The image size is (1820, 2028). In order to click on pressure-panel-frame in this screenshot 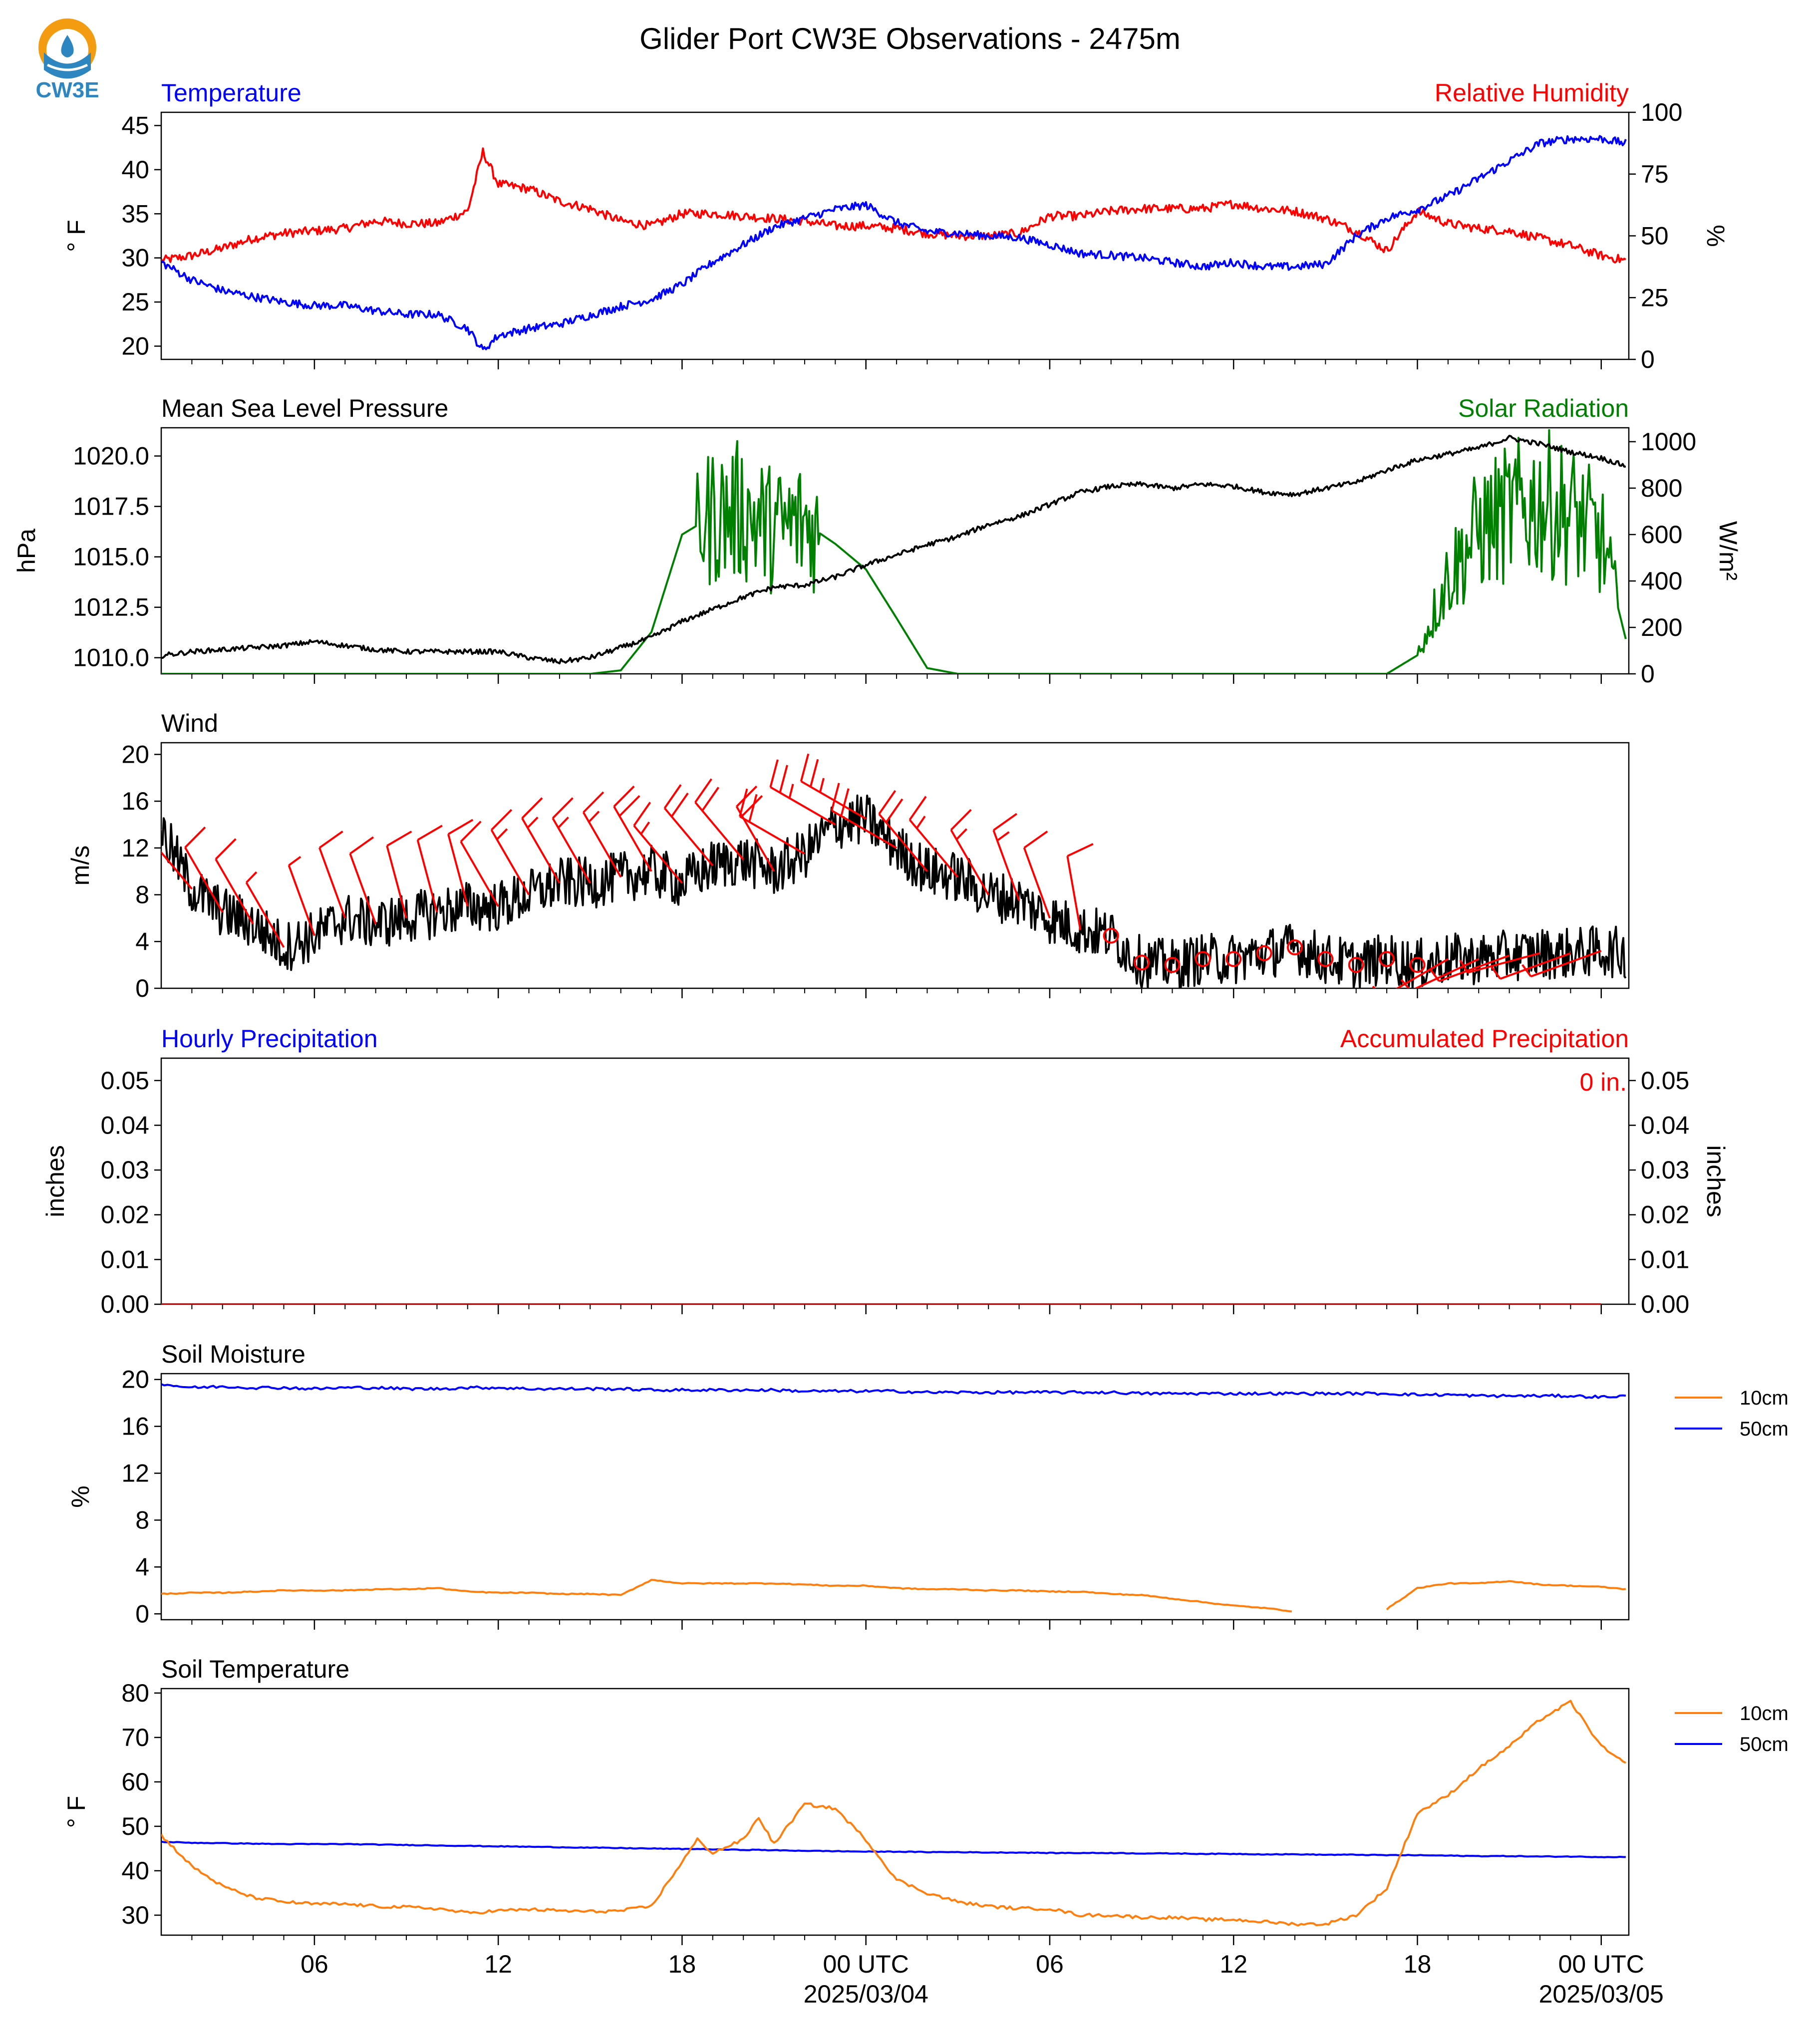, I will do `click(895, 551)`.